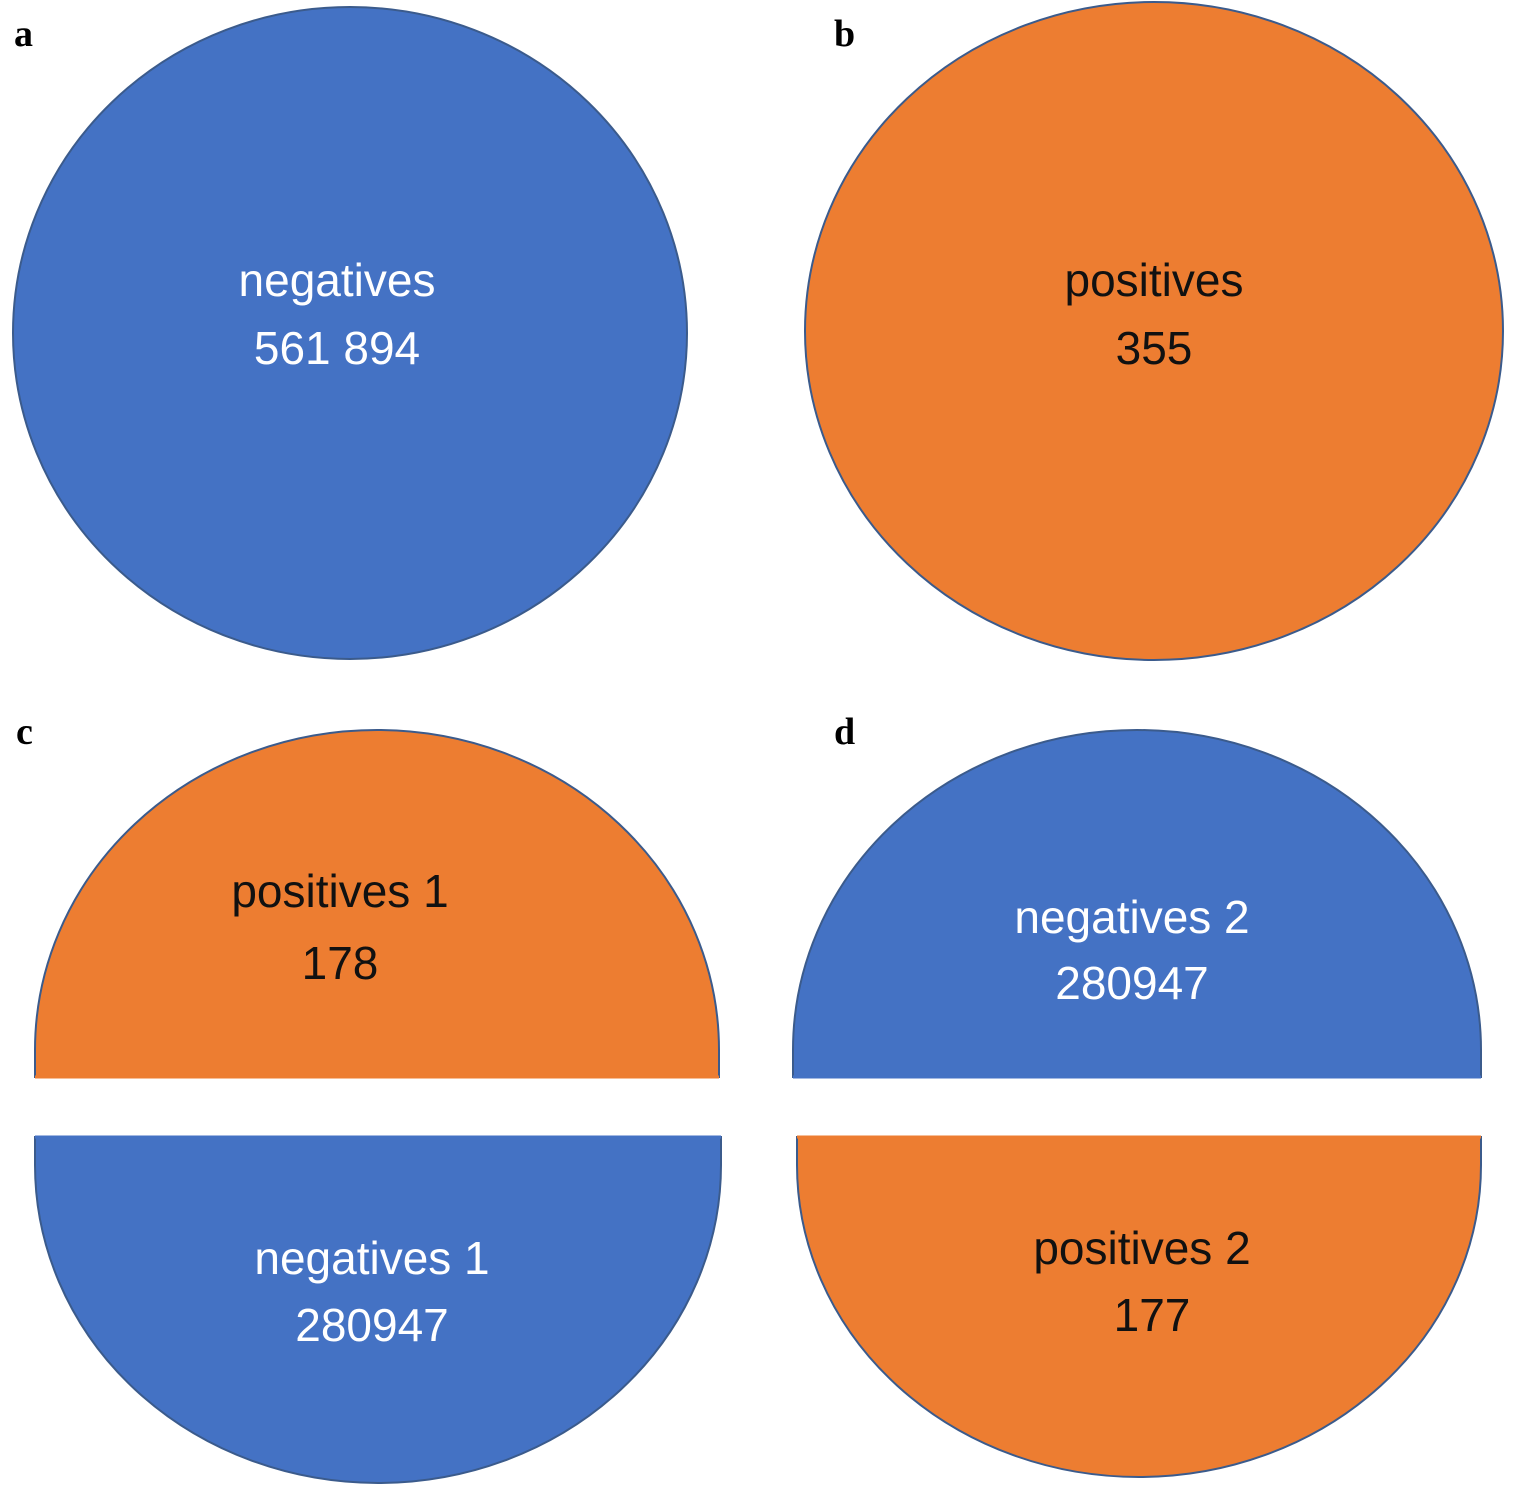  Describe the element at coordinates (844, 34) in the screenshot. I see `panel-b-letter: b` at that location.